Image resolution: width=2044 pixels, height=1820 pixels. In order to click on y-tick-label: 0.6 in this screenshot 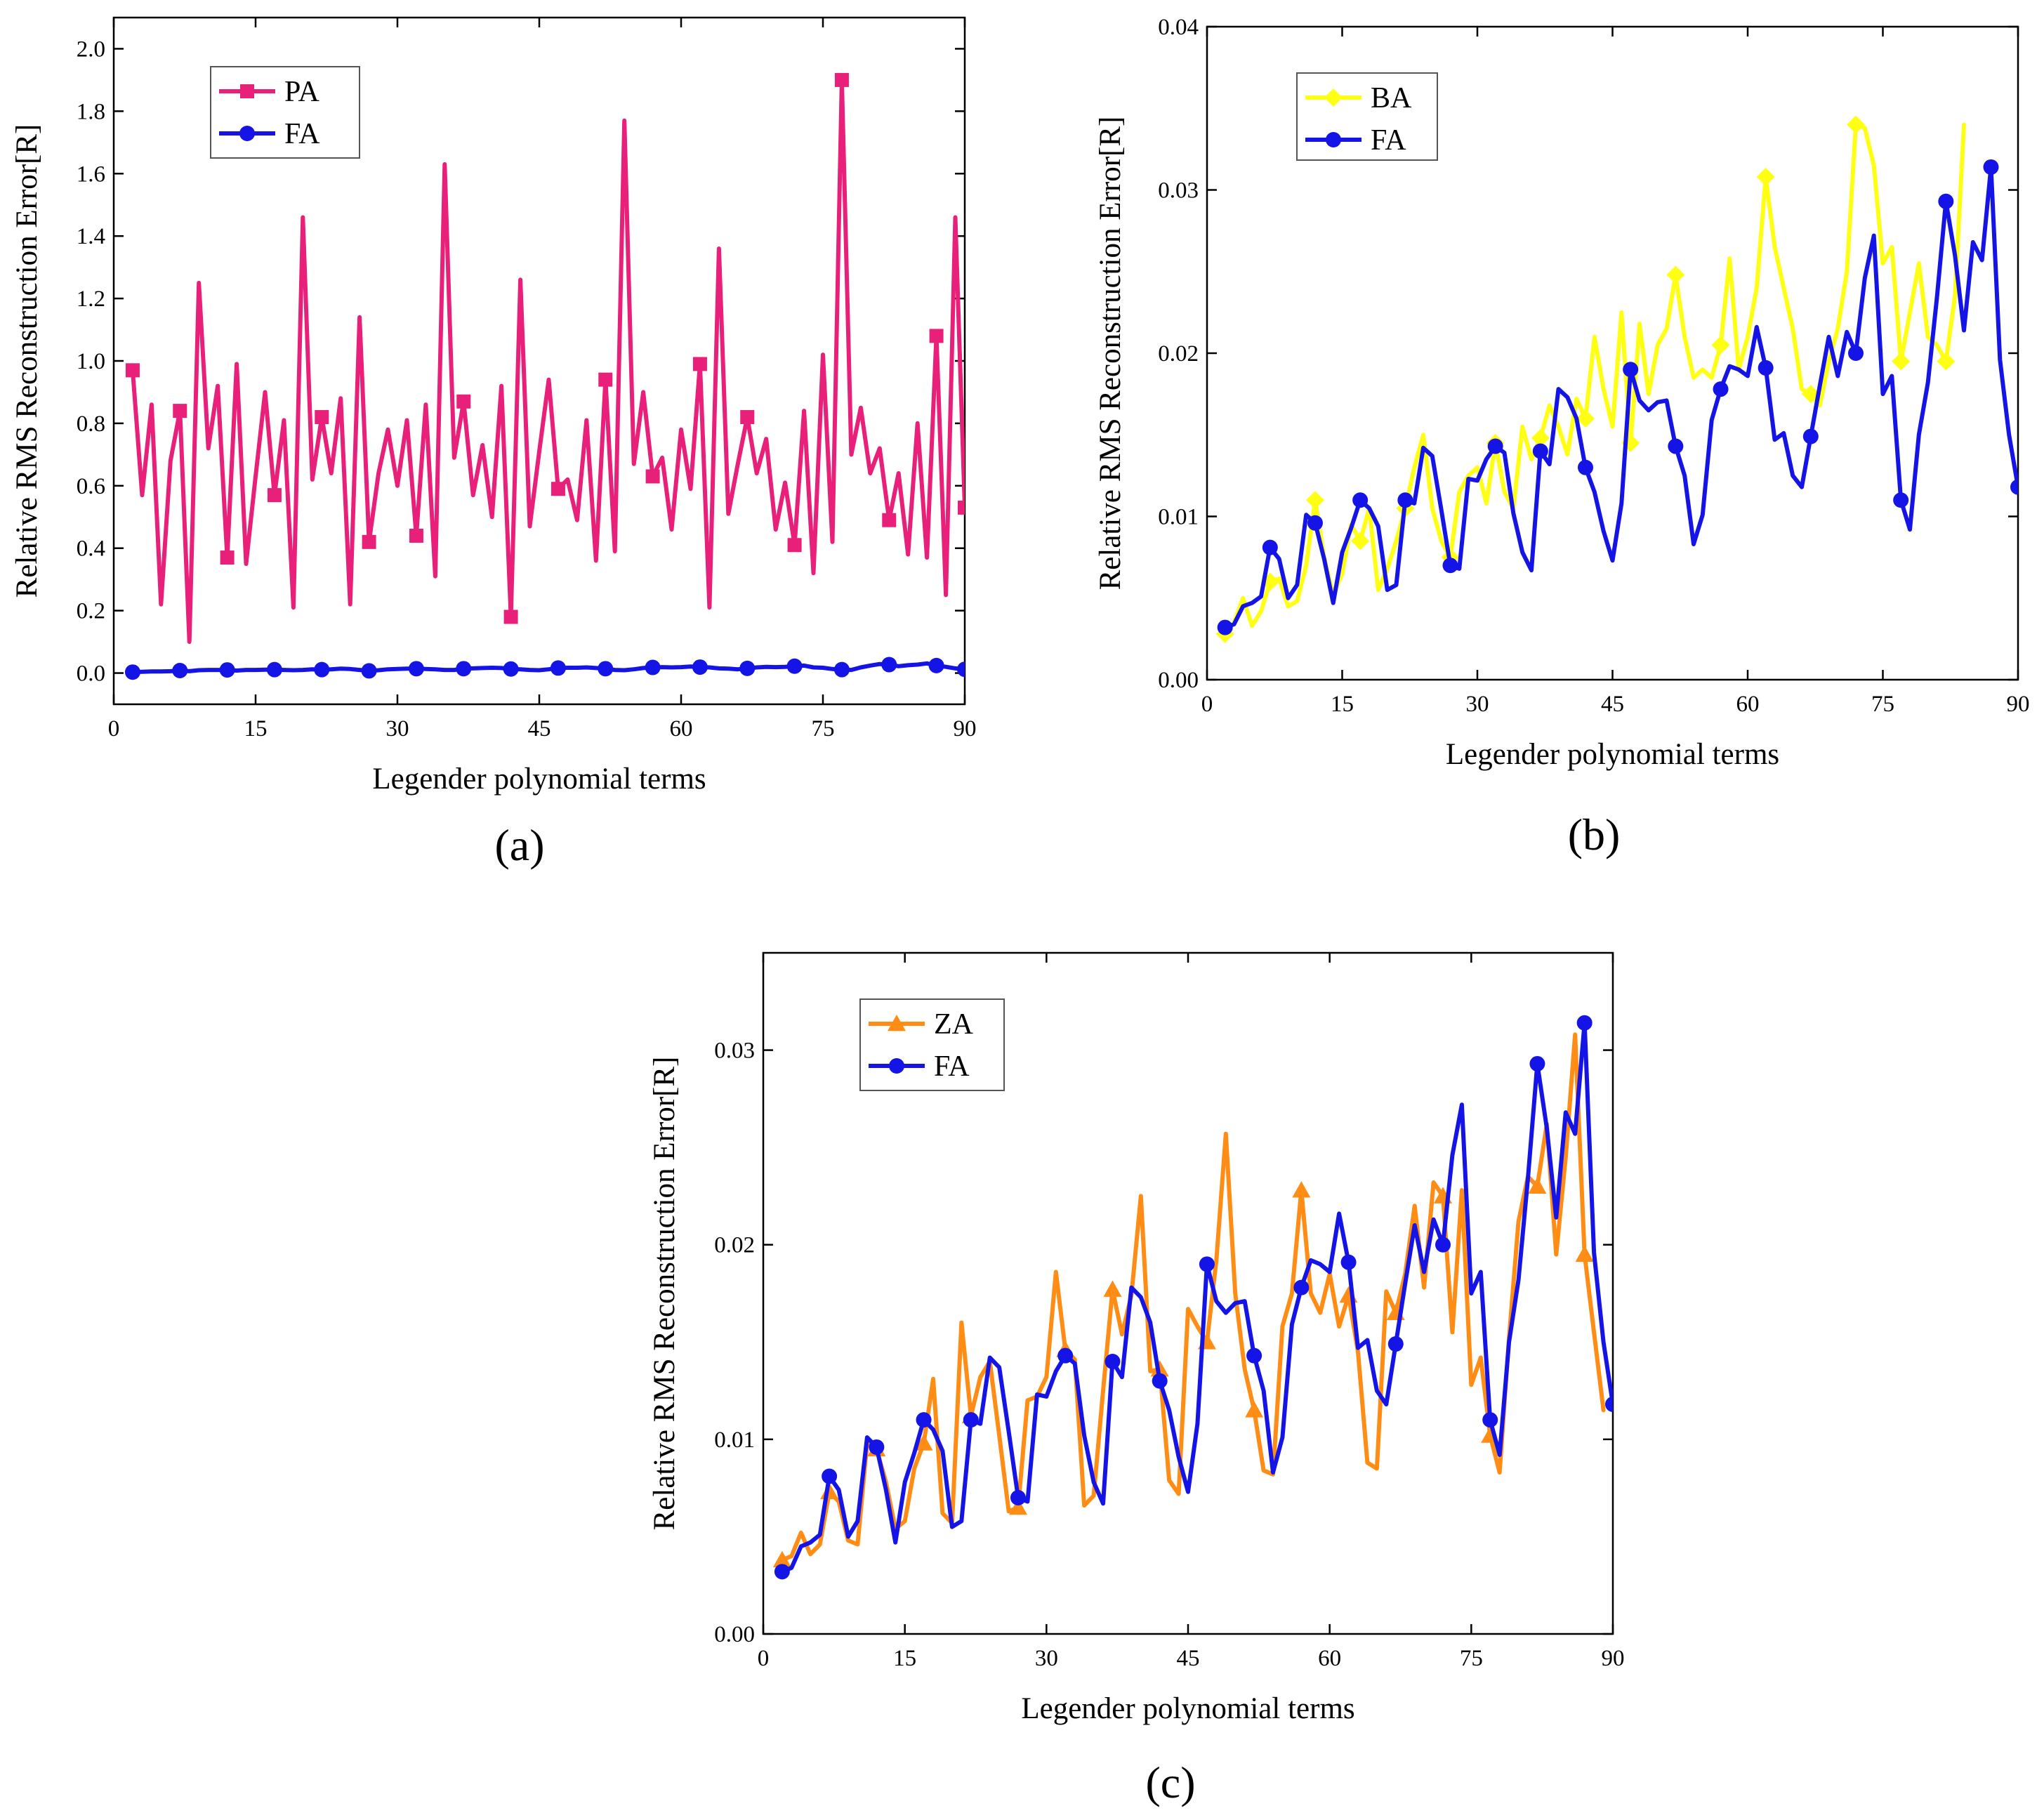, I will do `click(91, 486)`.